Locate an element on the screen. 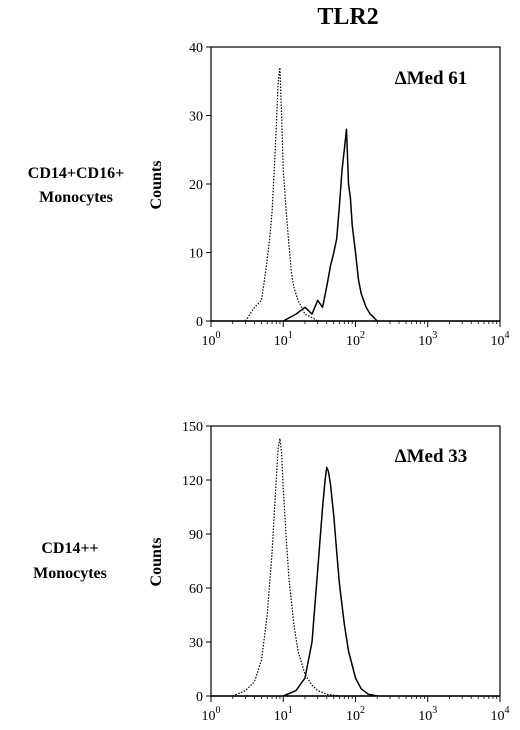 The width and height of the screenshot is (520, 730). y-tick-label: 150 is located at coordinates (192, 427).